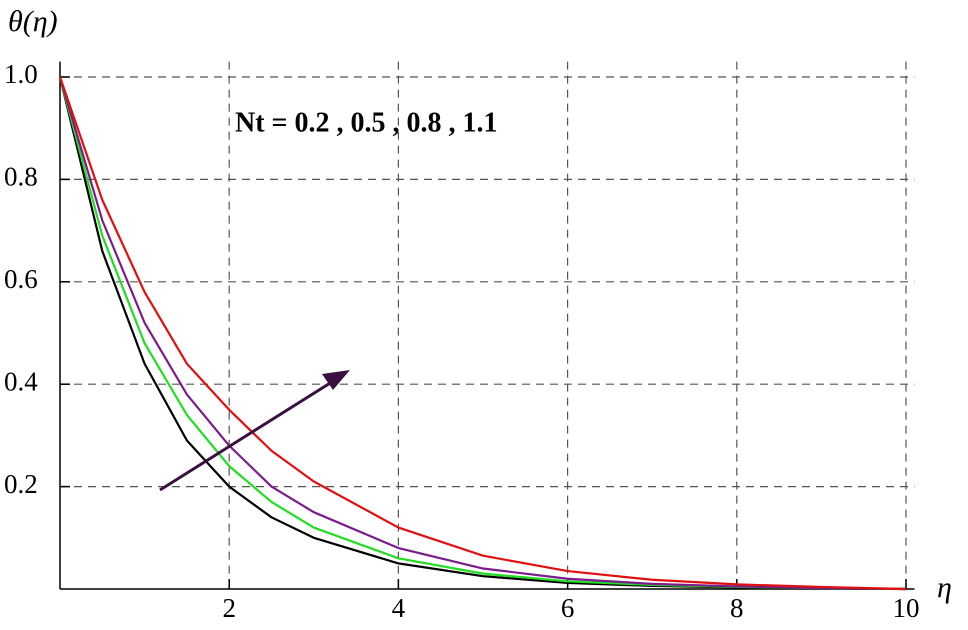  I want to click on trend-arrow, so click(254, 431).